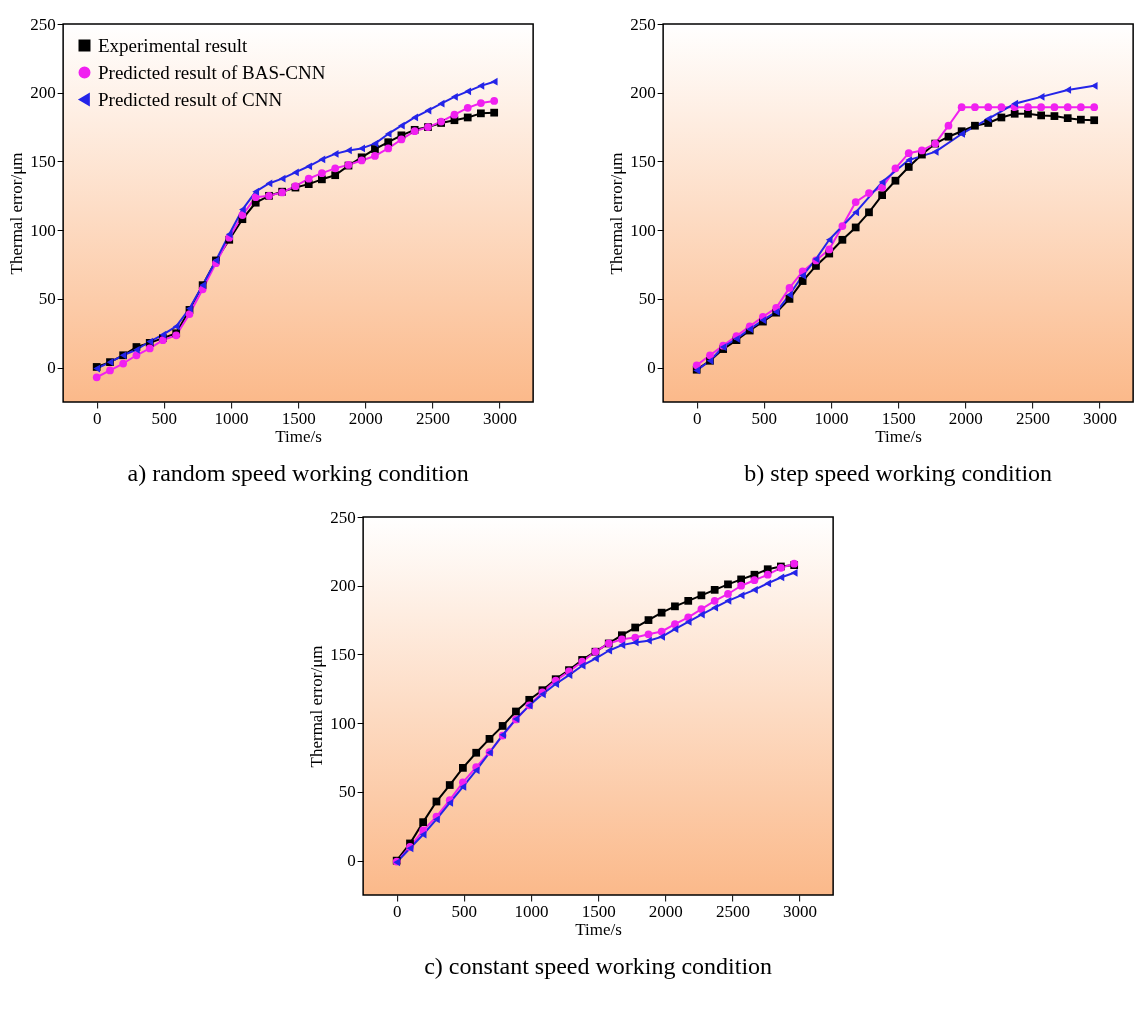 The image size is (1137, 1033). I want to click on legend-label: Experimental result, so click(173, 45).